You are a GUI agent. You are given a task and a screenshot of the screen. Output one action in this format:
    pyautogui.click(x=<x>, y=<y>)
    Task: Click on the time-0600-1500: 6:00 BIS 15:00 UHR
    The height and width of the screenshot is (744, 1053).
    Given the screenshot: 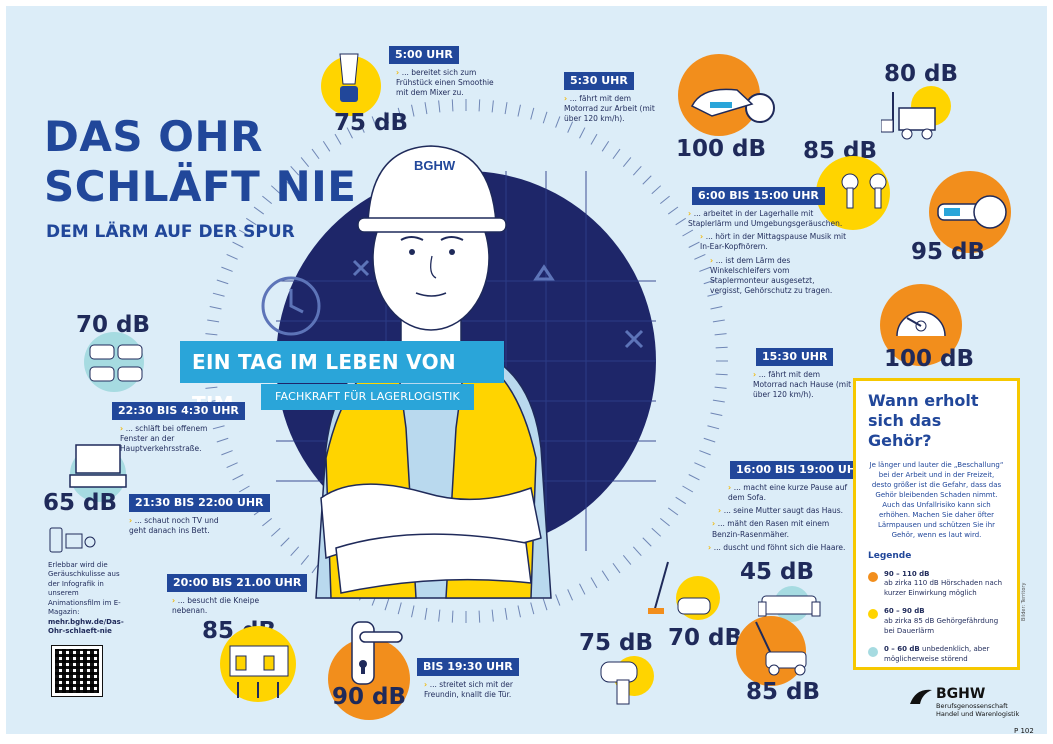 What is the action you would take?
    pyautogui.click(x=758, y=196)
    